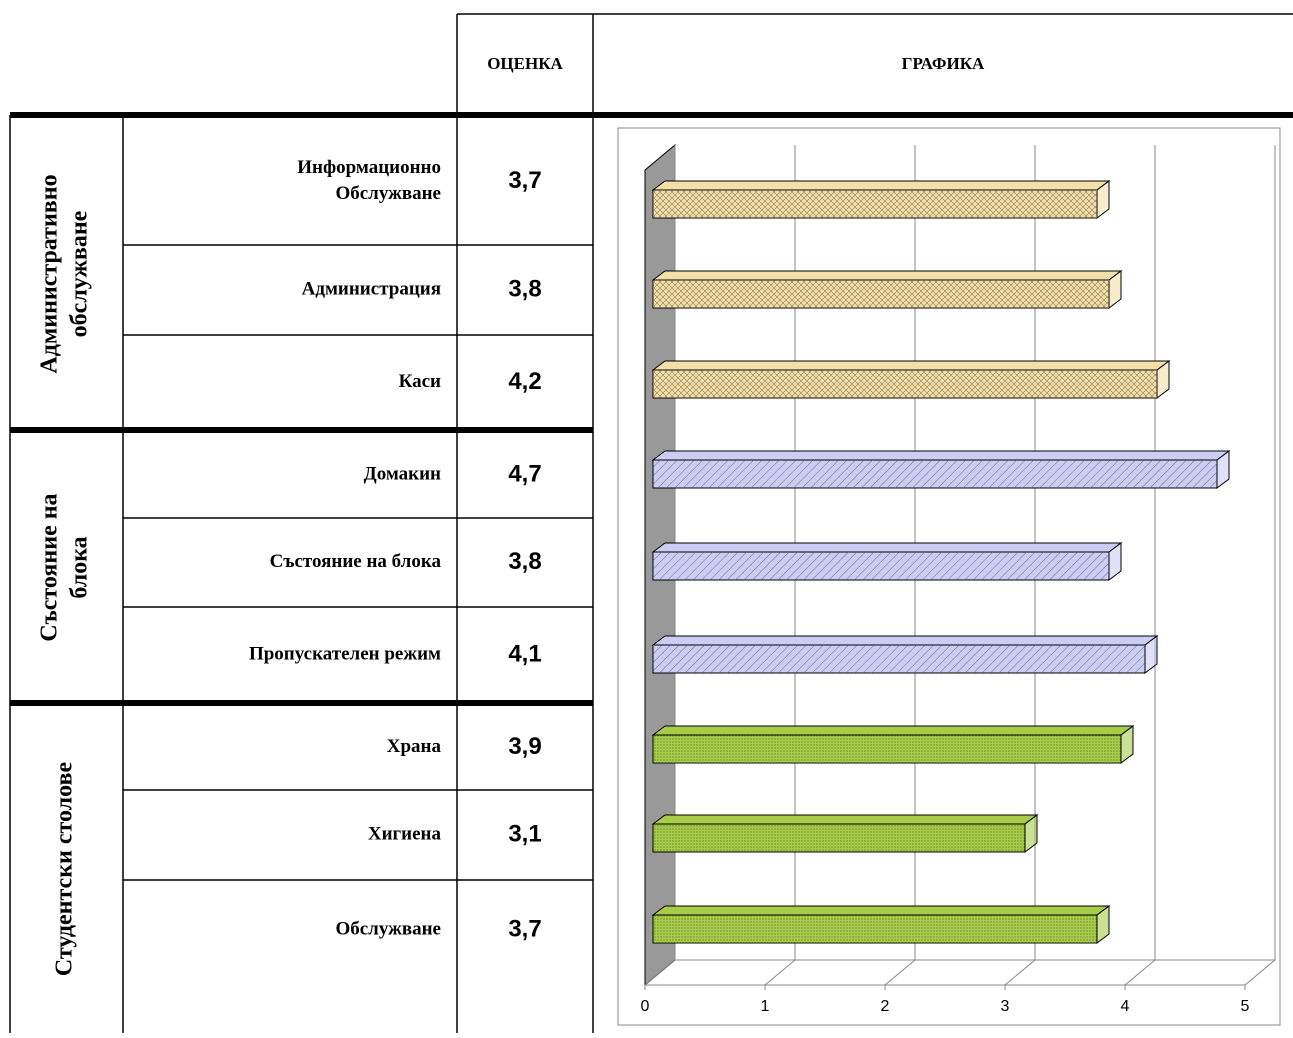  I want to click on score: 4,2, so click(524, 381).